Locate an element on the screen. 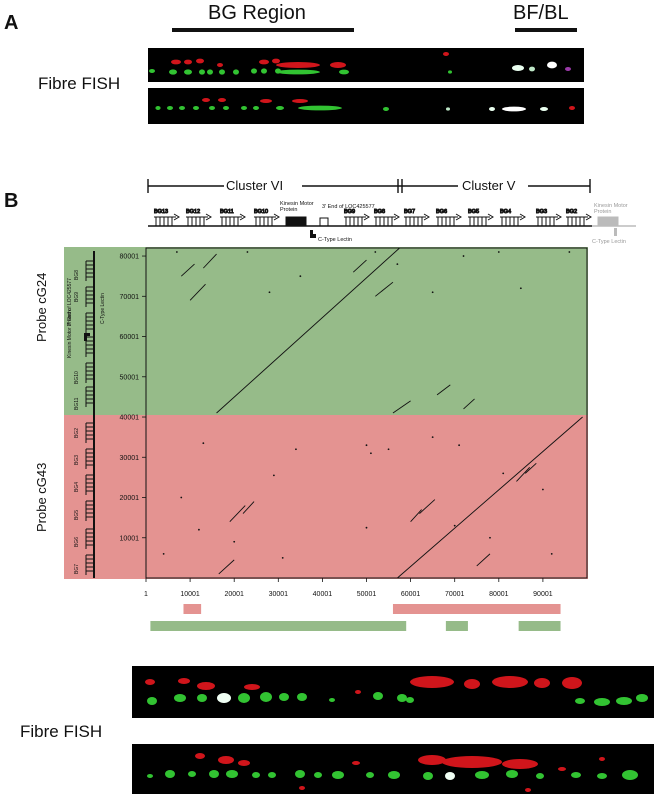  x-tick-label: 20001 is located at coordinates (234, 594).